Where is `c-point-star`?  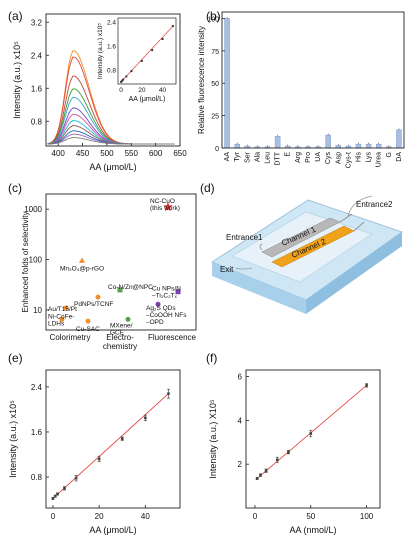 c-point-star is located at coordinates (168, 207).